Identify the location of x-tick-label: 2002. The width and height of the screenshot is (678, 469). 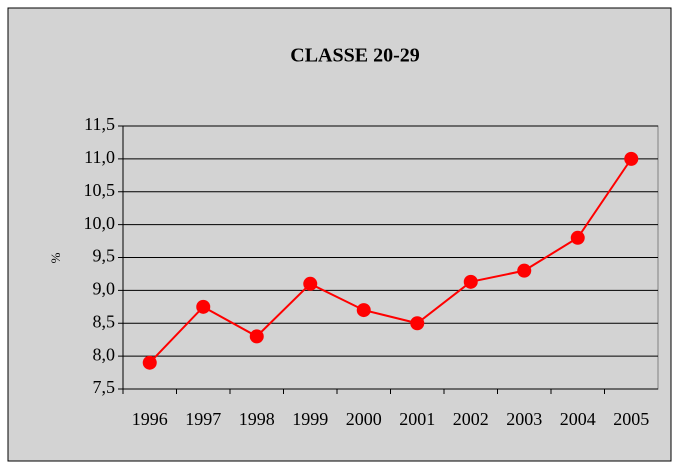
(471, 419).